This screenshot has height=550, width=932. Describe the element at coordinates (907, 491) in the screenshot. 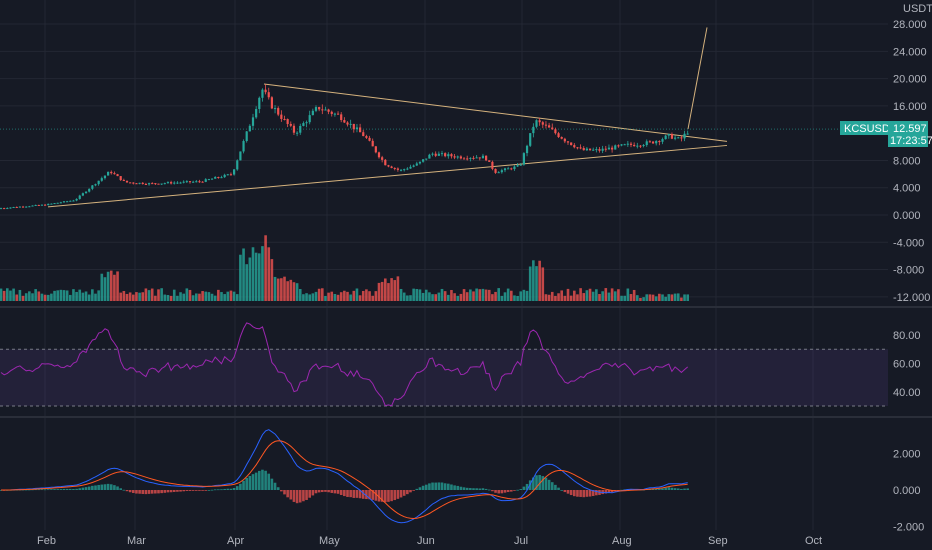

I see `macd-tick-label: 0.000` at that location.